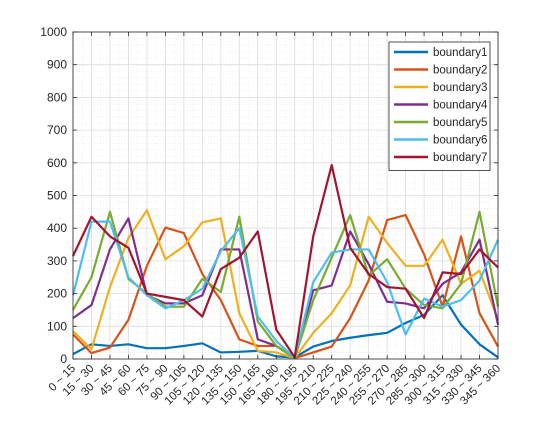 The height and width of the screenshot is (425, 560). What do you see at coordinates (57, 163) in the screenshot?
I see `y-tick-label: 600` at bounding box center [57, 163].